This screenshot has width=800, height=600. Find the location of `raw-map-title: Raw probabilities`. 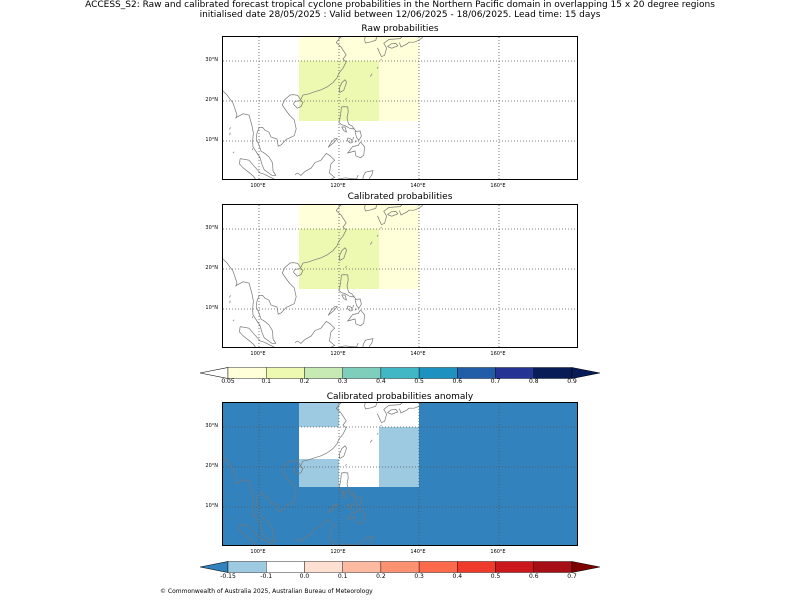

raw-map-title: Raw probabilities is located at coordinates (400, 29).